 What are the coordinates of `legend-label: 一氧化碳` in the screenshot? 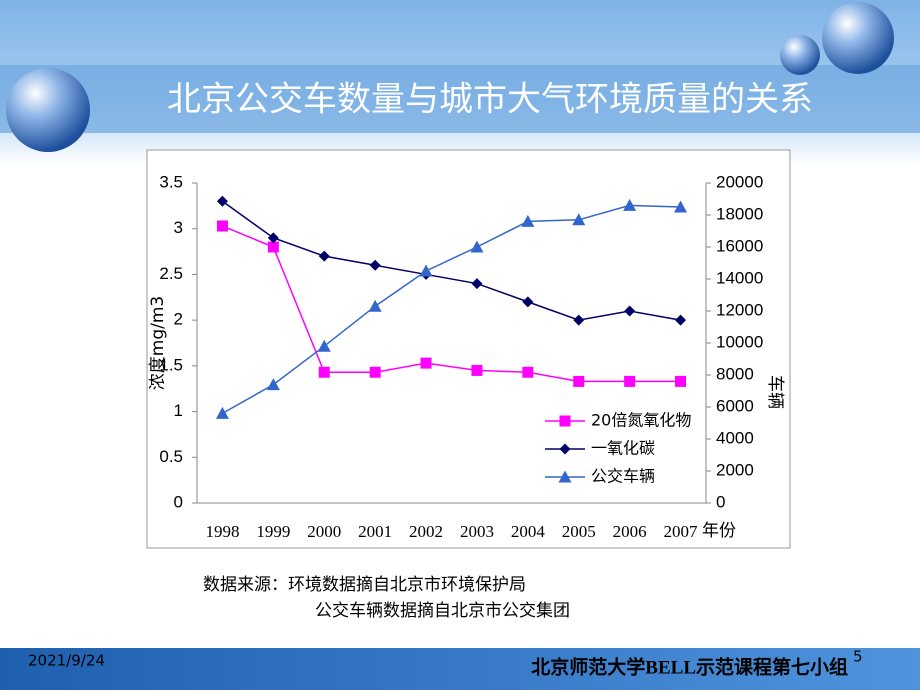 It's located at (623, 448).